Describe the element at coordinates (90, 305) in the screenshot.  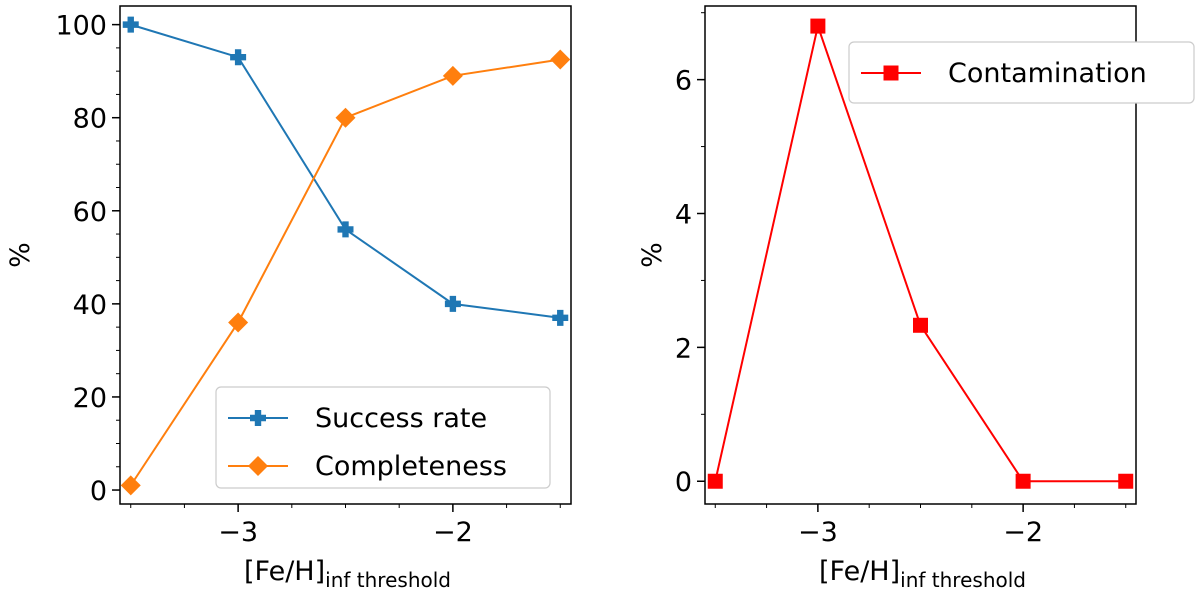
I see `y-tick-label: 40` at that location.